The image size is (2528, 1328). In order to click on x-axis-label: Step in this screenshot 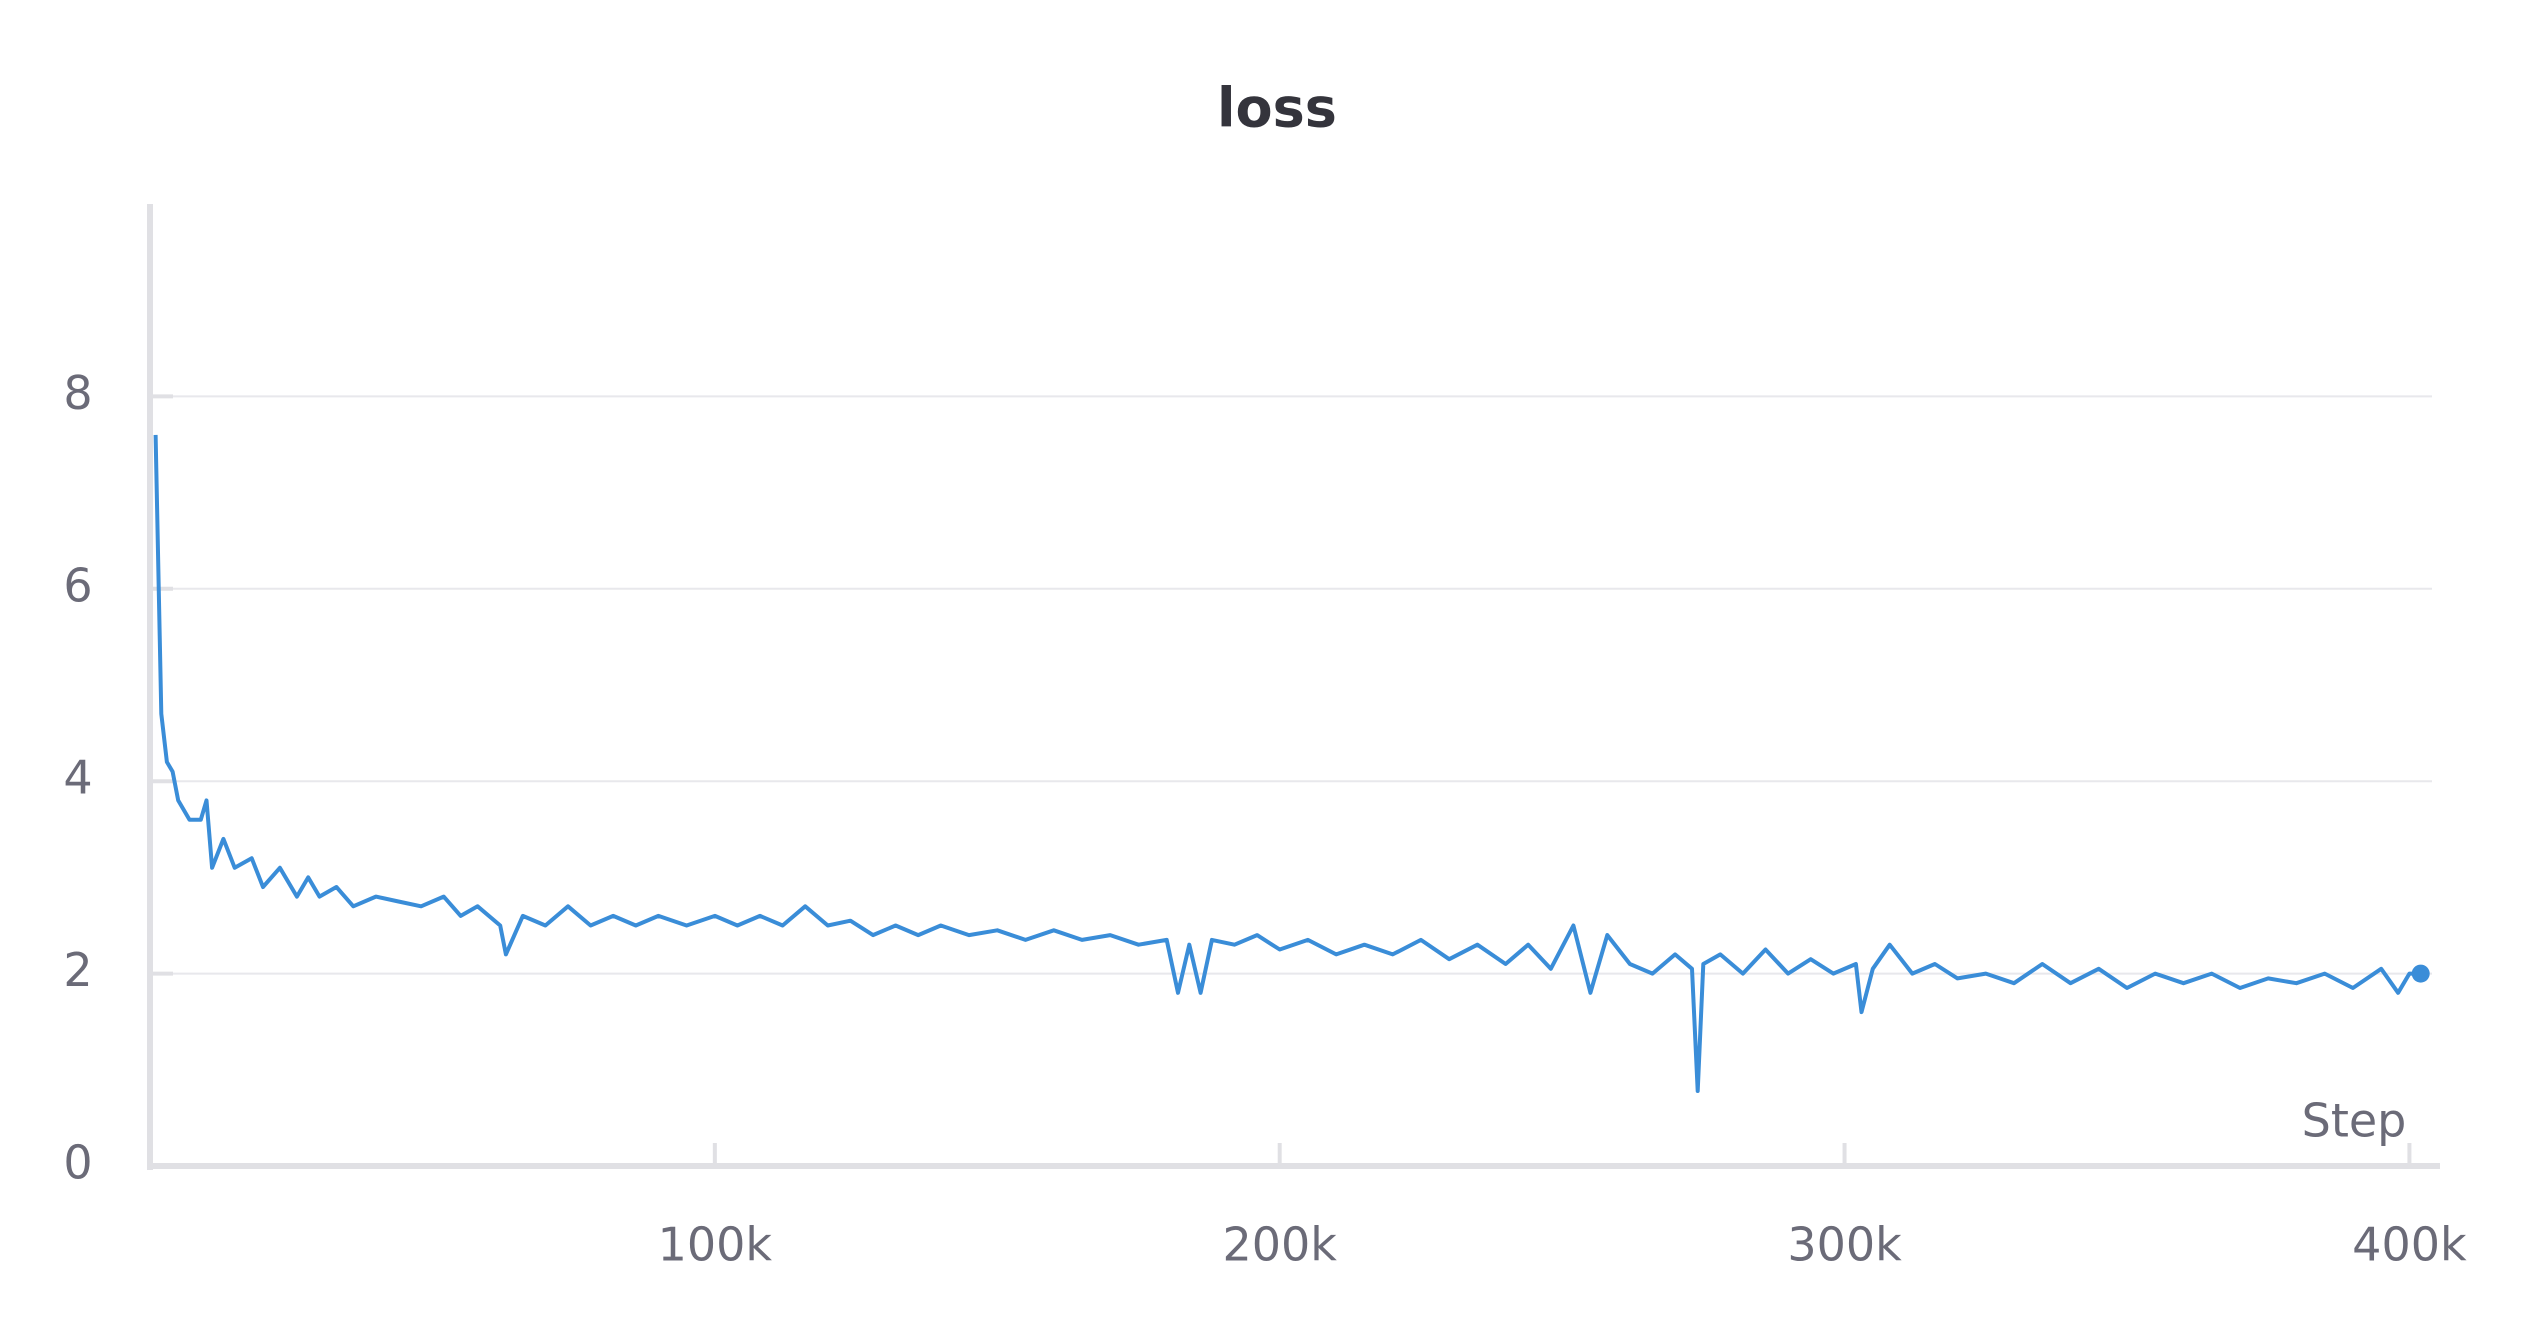, I will do `click(2354, 1121)`.